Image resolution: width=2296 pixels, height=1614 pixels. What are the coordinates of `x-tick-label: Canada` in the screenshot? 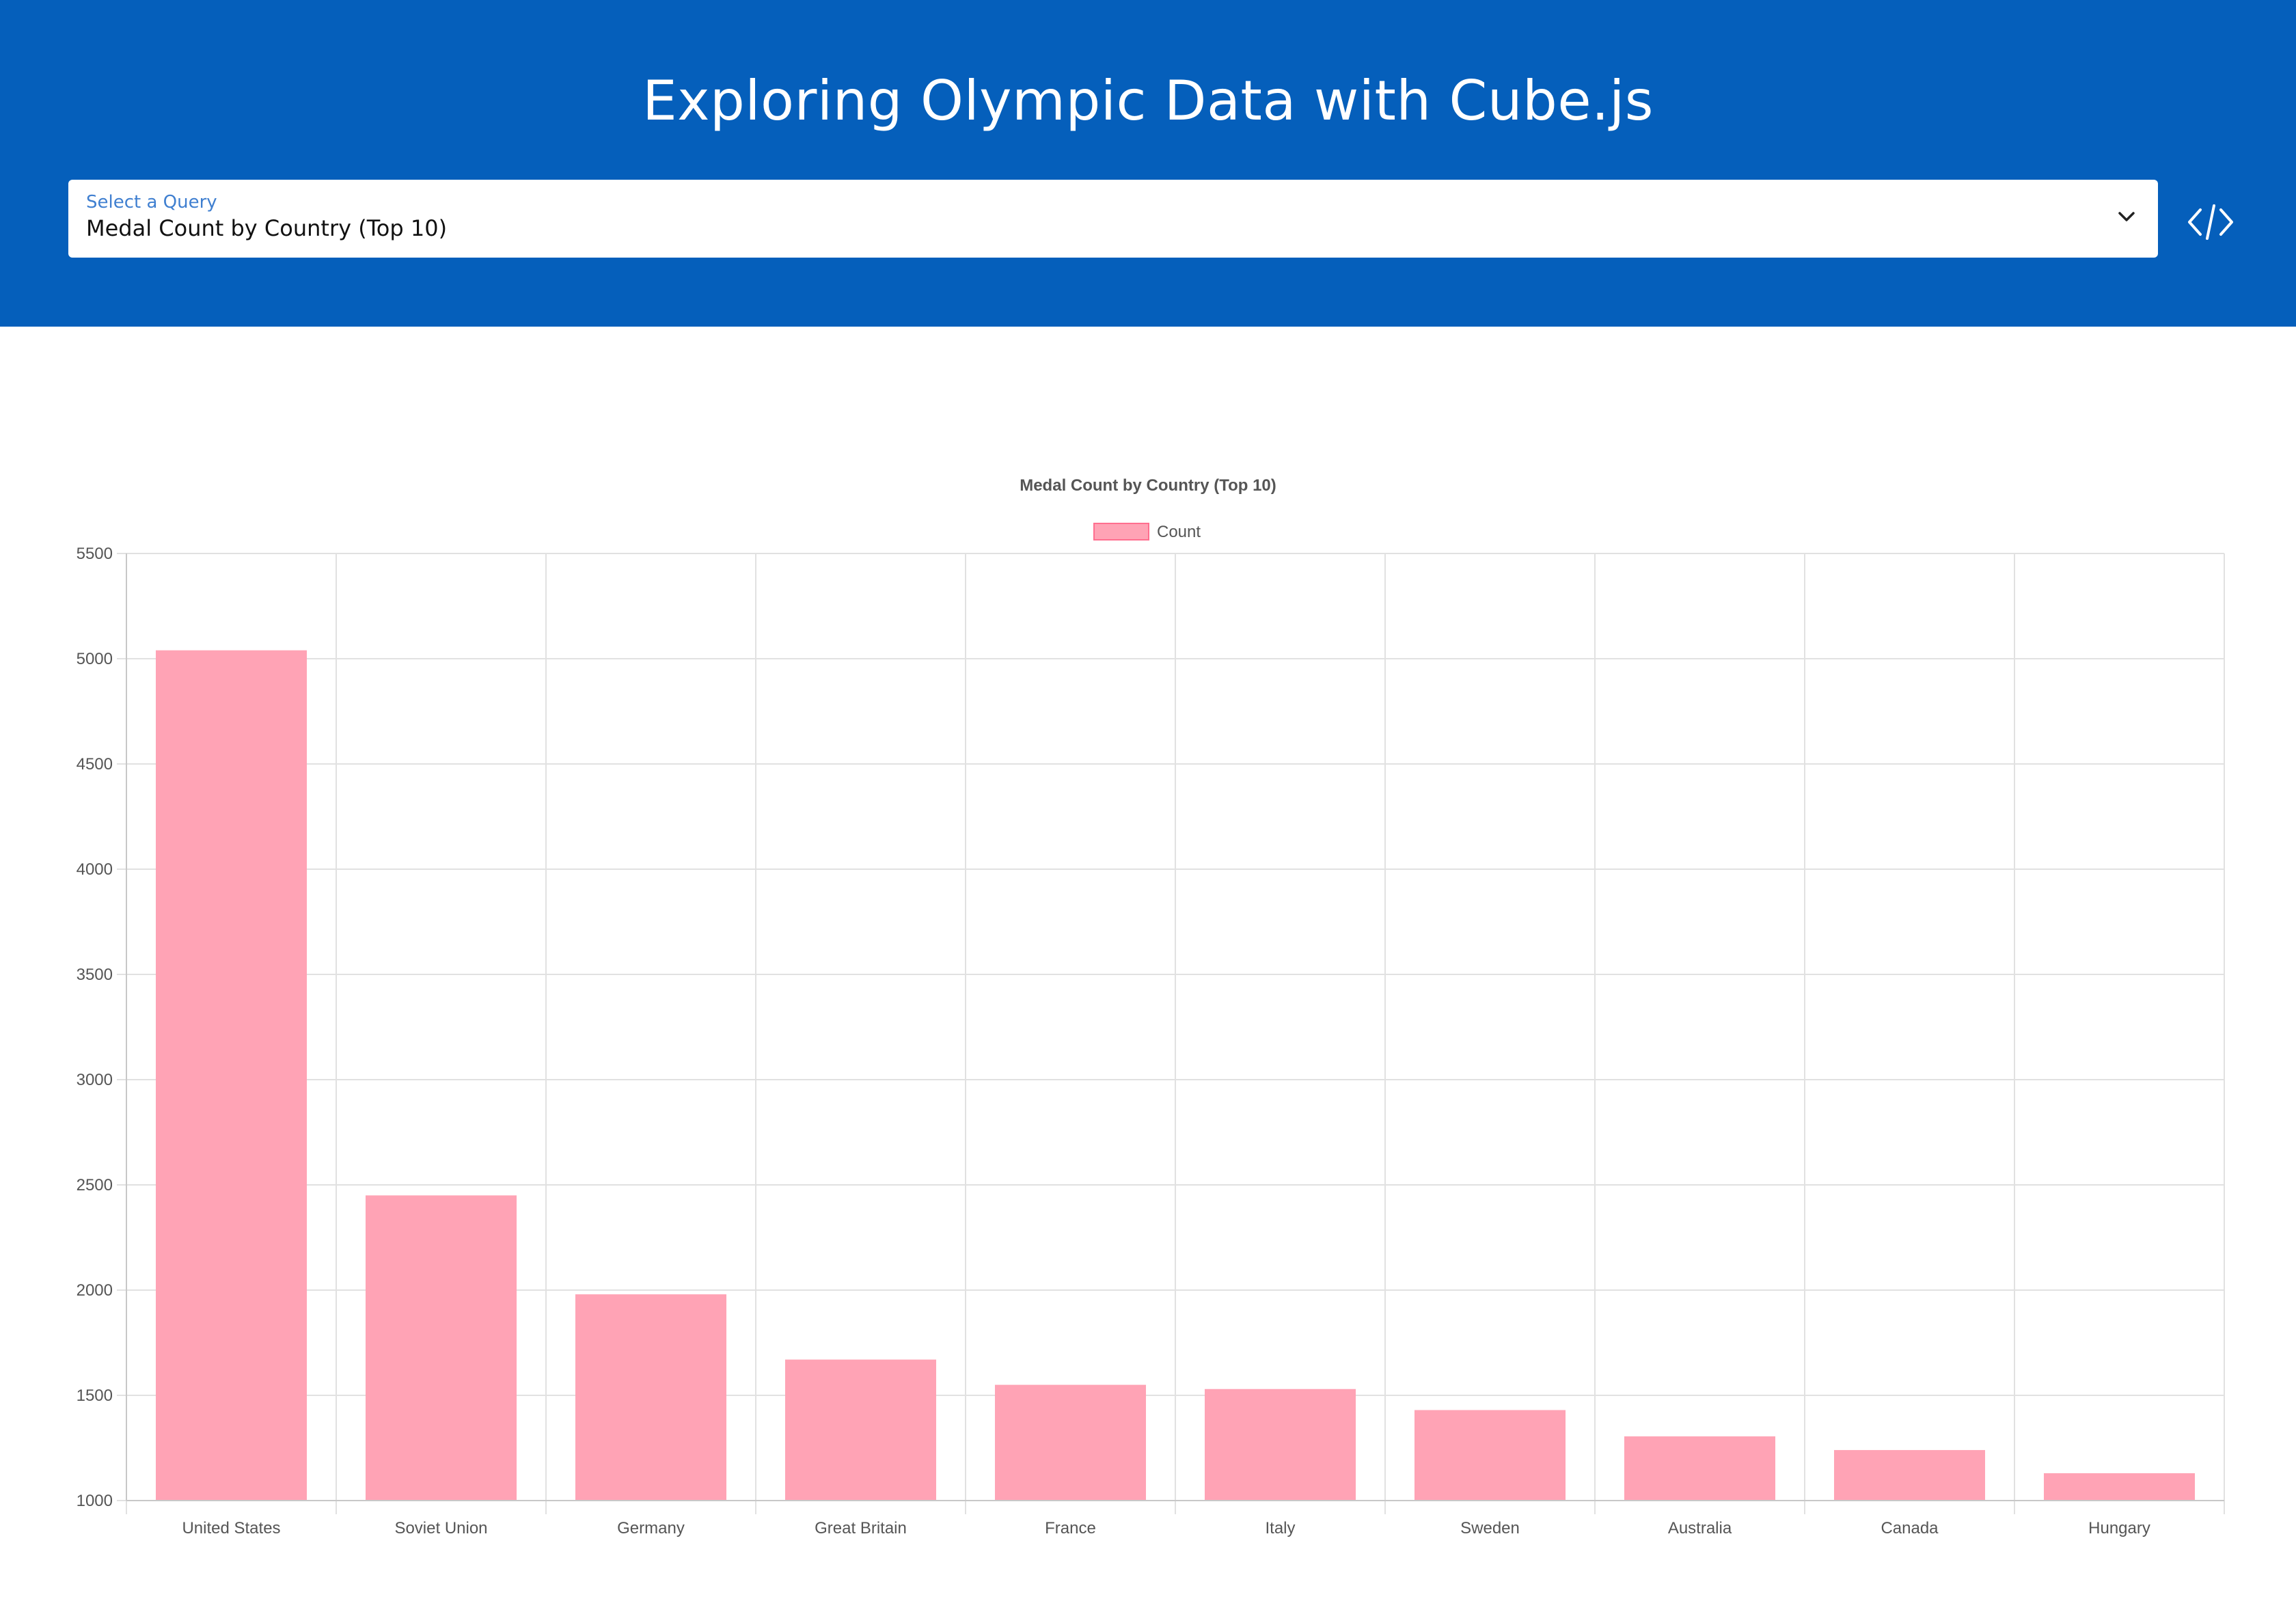 It's located at (1910, 1528).